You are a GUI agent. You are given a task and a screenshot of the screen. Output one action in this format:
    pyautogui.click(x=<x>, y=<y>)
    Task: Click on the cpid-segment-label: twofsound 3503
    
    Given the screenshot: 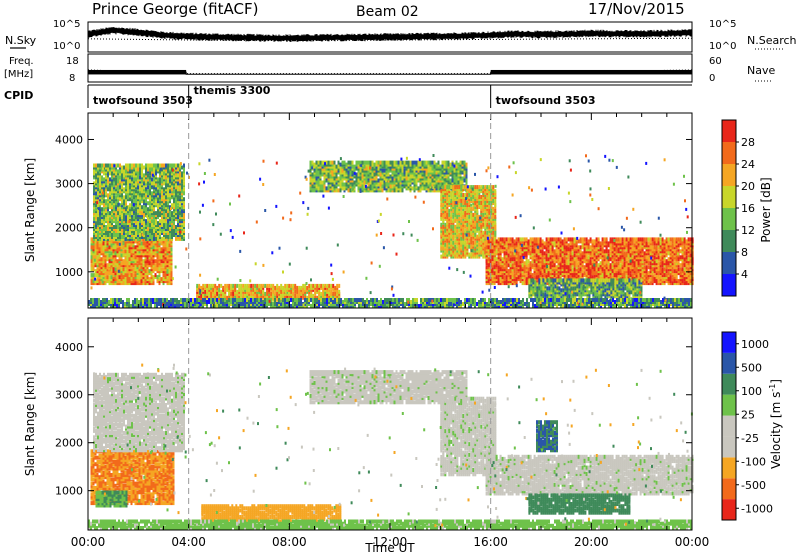 What is the action you would take?
    pyautogui.click(x=143, y=100)
    